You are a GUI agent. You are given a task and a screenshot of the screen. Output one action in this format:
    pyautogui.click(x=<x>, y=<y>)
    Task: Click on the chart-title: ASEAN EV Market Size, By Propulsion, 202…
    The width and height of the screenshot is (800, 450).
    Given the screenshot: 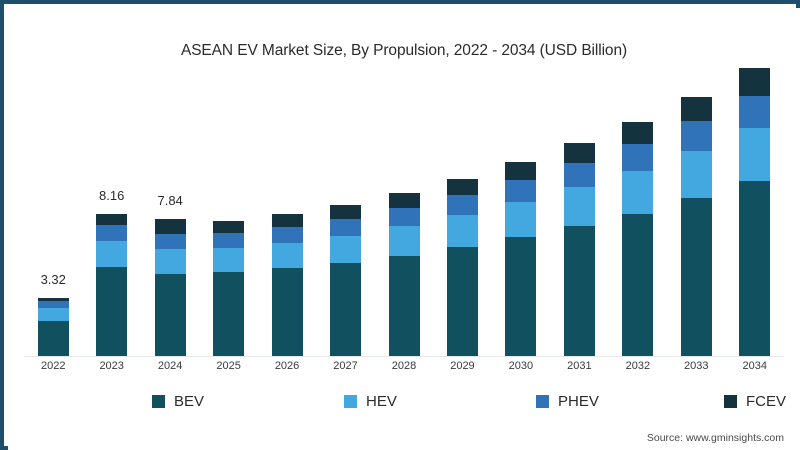 What is the action you would take?
    pyautogui.click(x=404, y=50)
    